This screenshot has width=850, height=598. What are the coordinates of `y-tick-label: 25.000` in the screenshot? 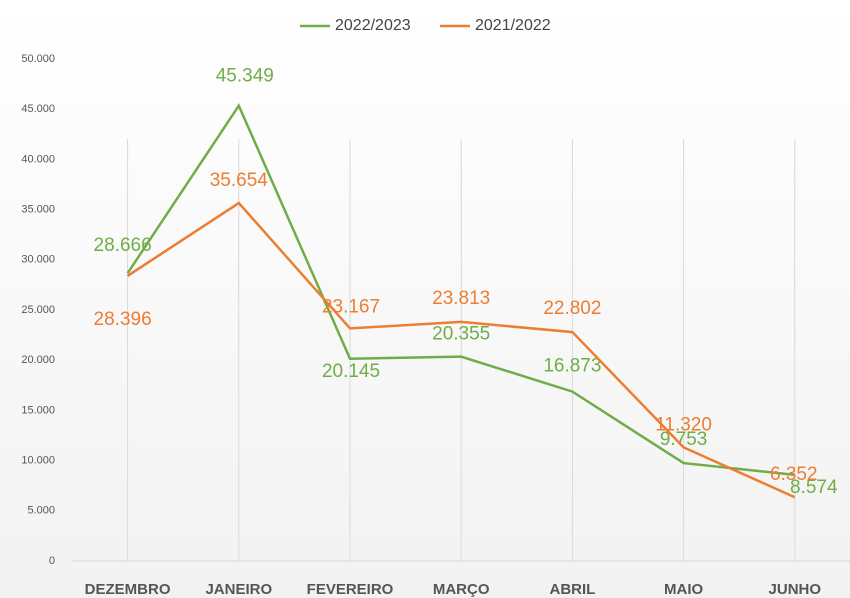 It's located at (38, 310).